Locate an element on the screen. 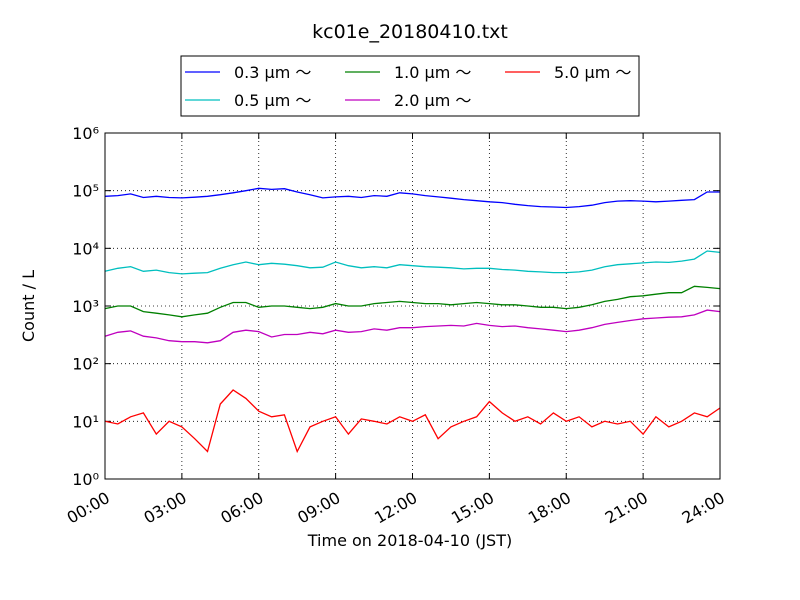 The height and width of the screenshot is (600, 800). legend-label: 0.3 μm ～ is located at coordinates (272, 72).